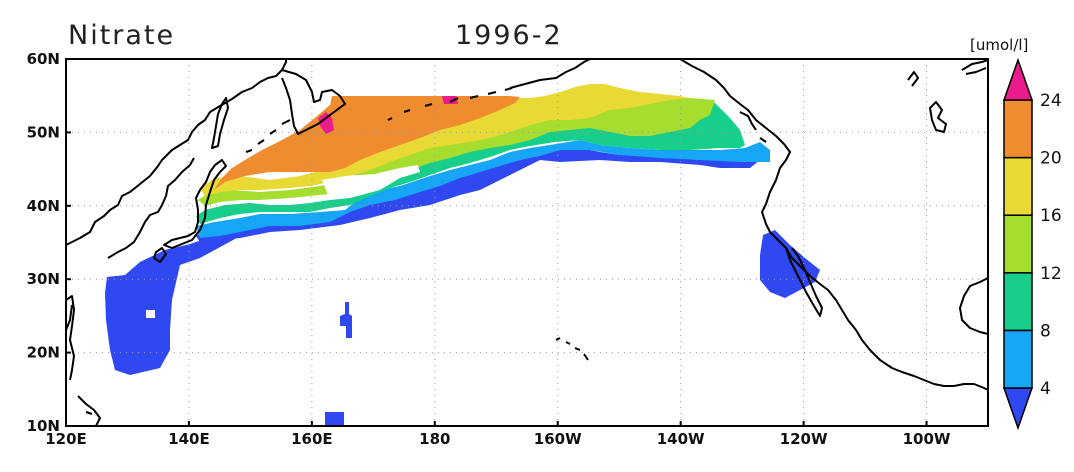  Describe the element at coordinates (43, 353) in the screenshot. I see `lat-tick-label: 20N` at that location.